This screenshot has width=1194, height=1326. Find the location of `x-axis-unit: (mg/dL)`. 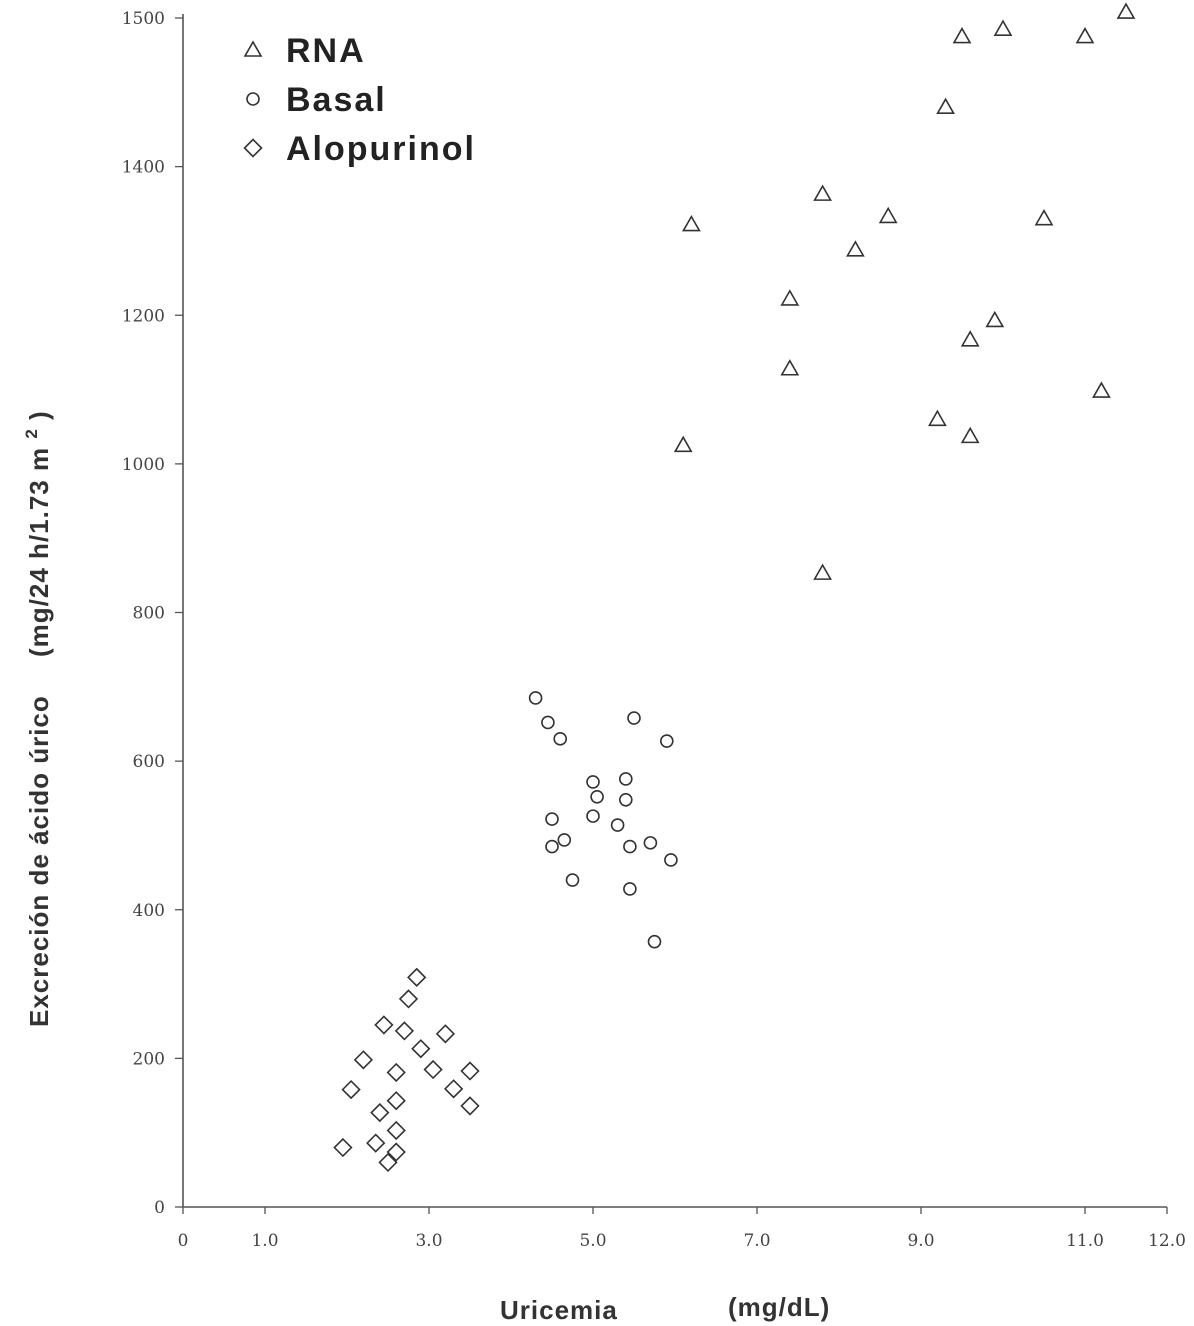

x-axis-unit: (mg/dL) is located at coordinates (779, 1307).